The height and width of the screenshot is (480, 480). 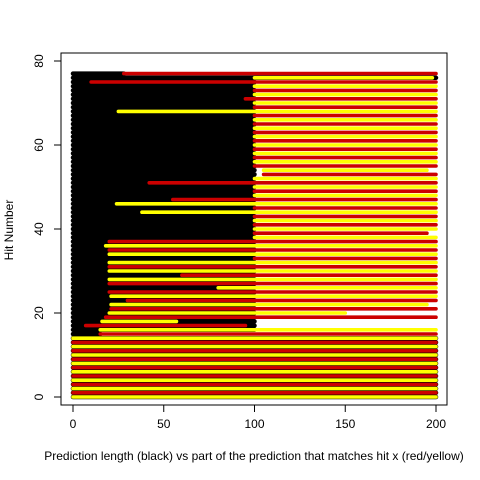 What do you see at coordinates (73, 424) in the screenshot?
I see `x-tick-label: 0` at bounding box center [73, 424].